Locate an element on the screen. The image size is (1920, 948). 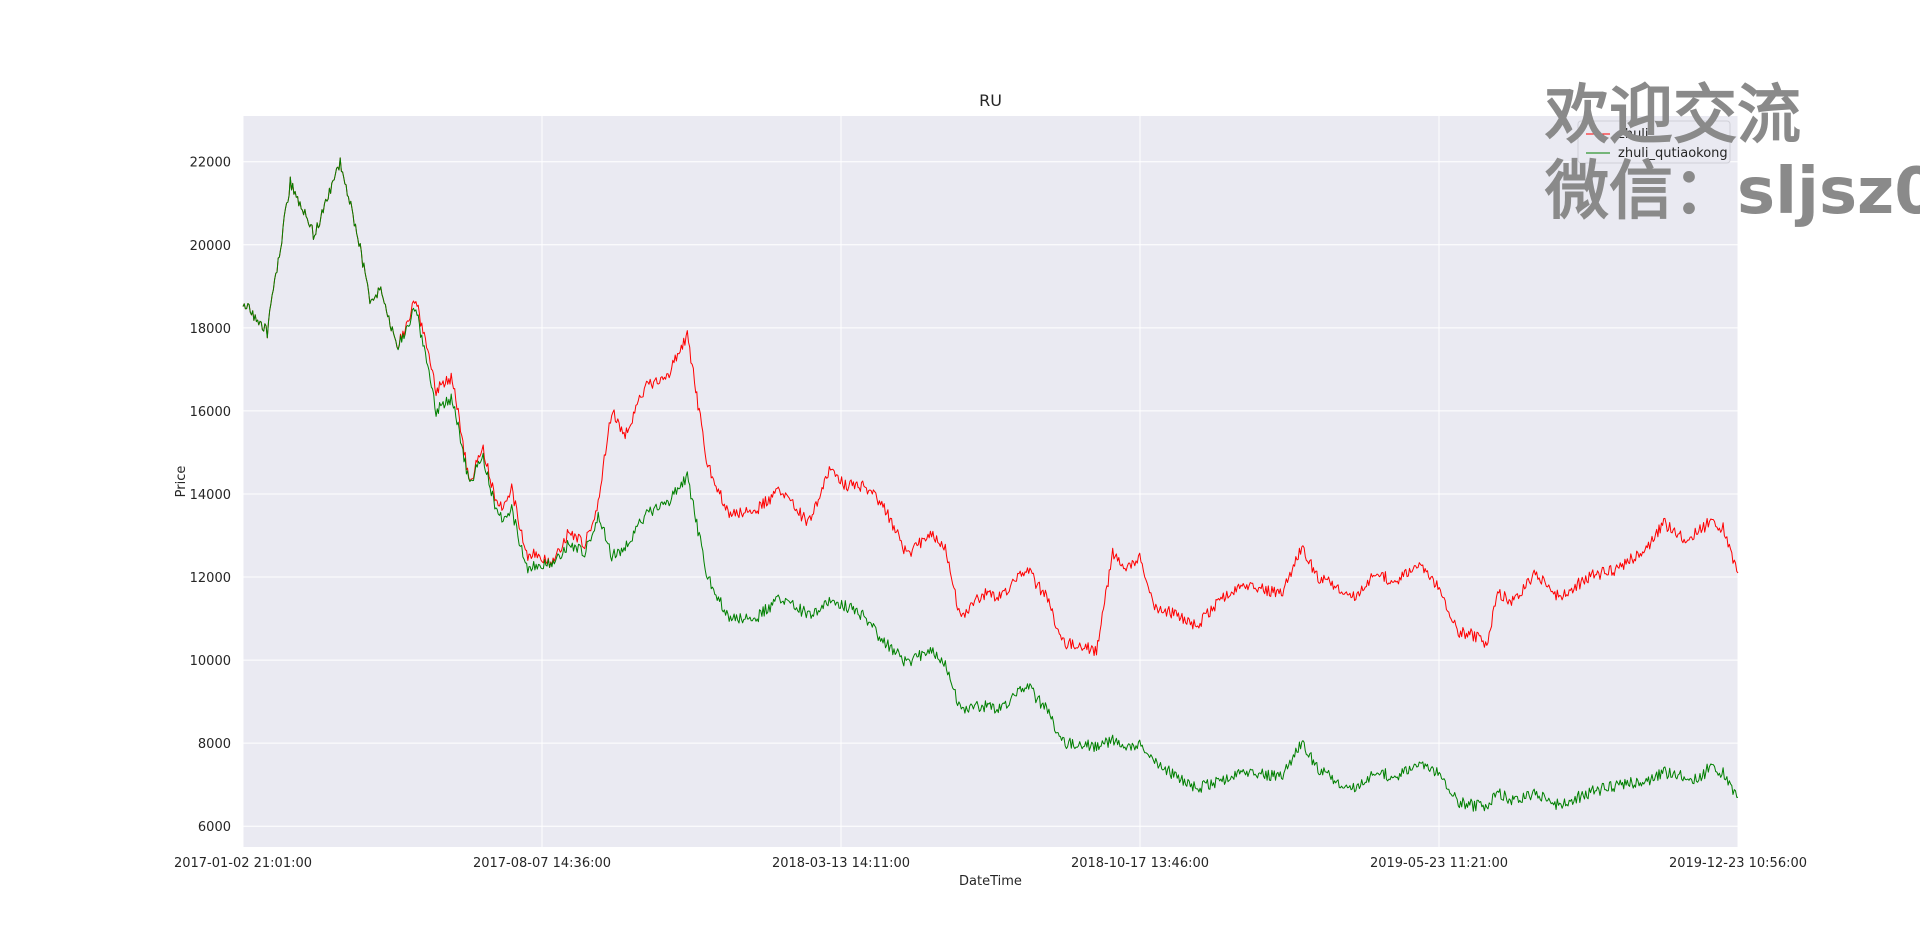
y-tick-label: 16000 is located at coordinates (210, 412).